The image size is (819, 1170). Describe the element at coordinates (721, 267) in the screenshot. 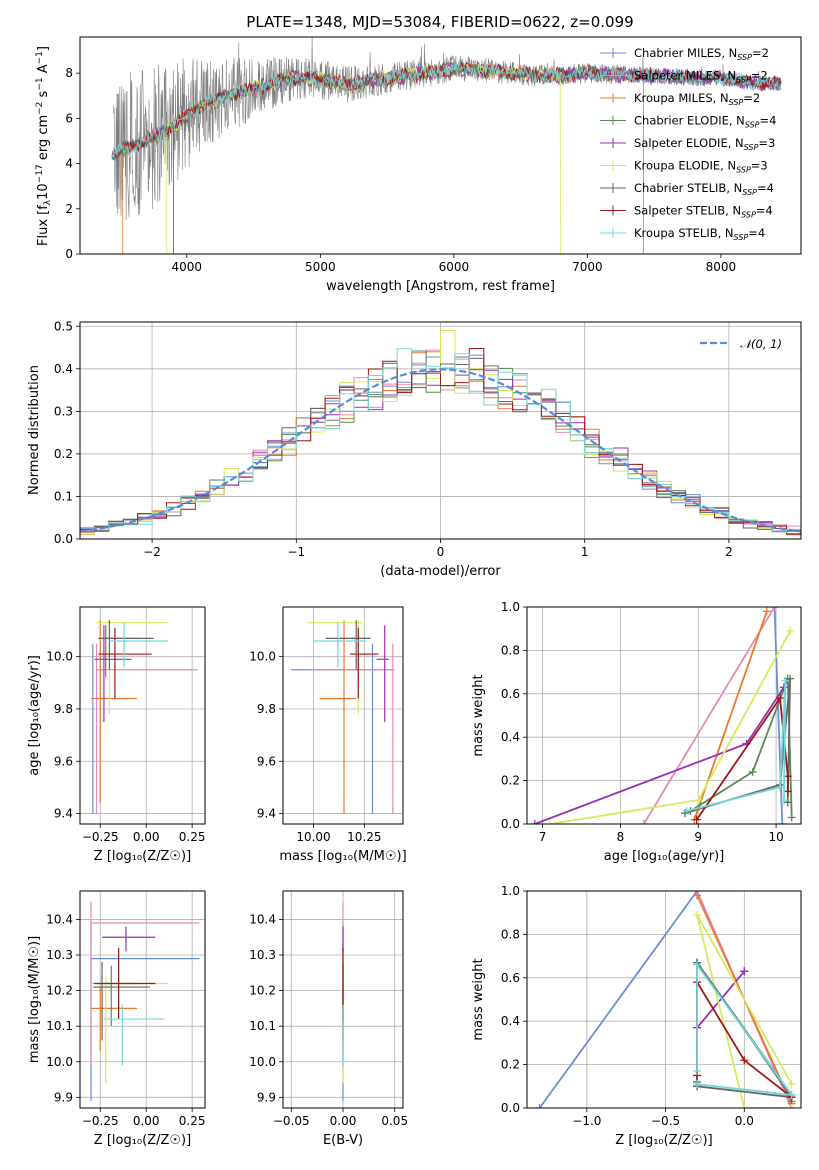

I see `x-tick-label: 8000` at that location.